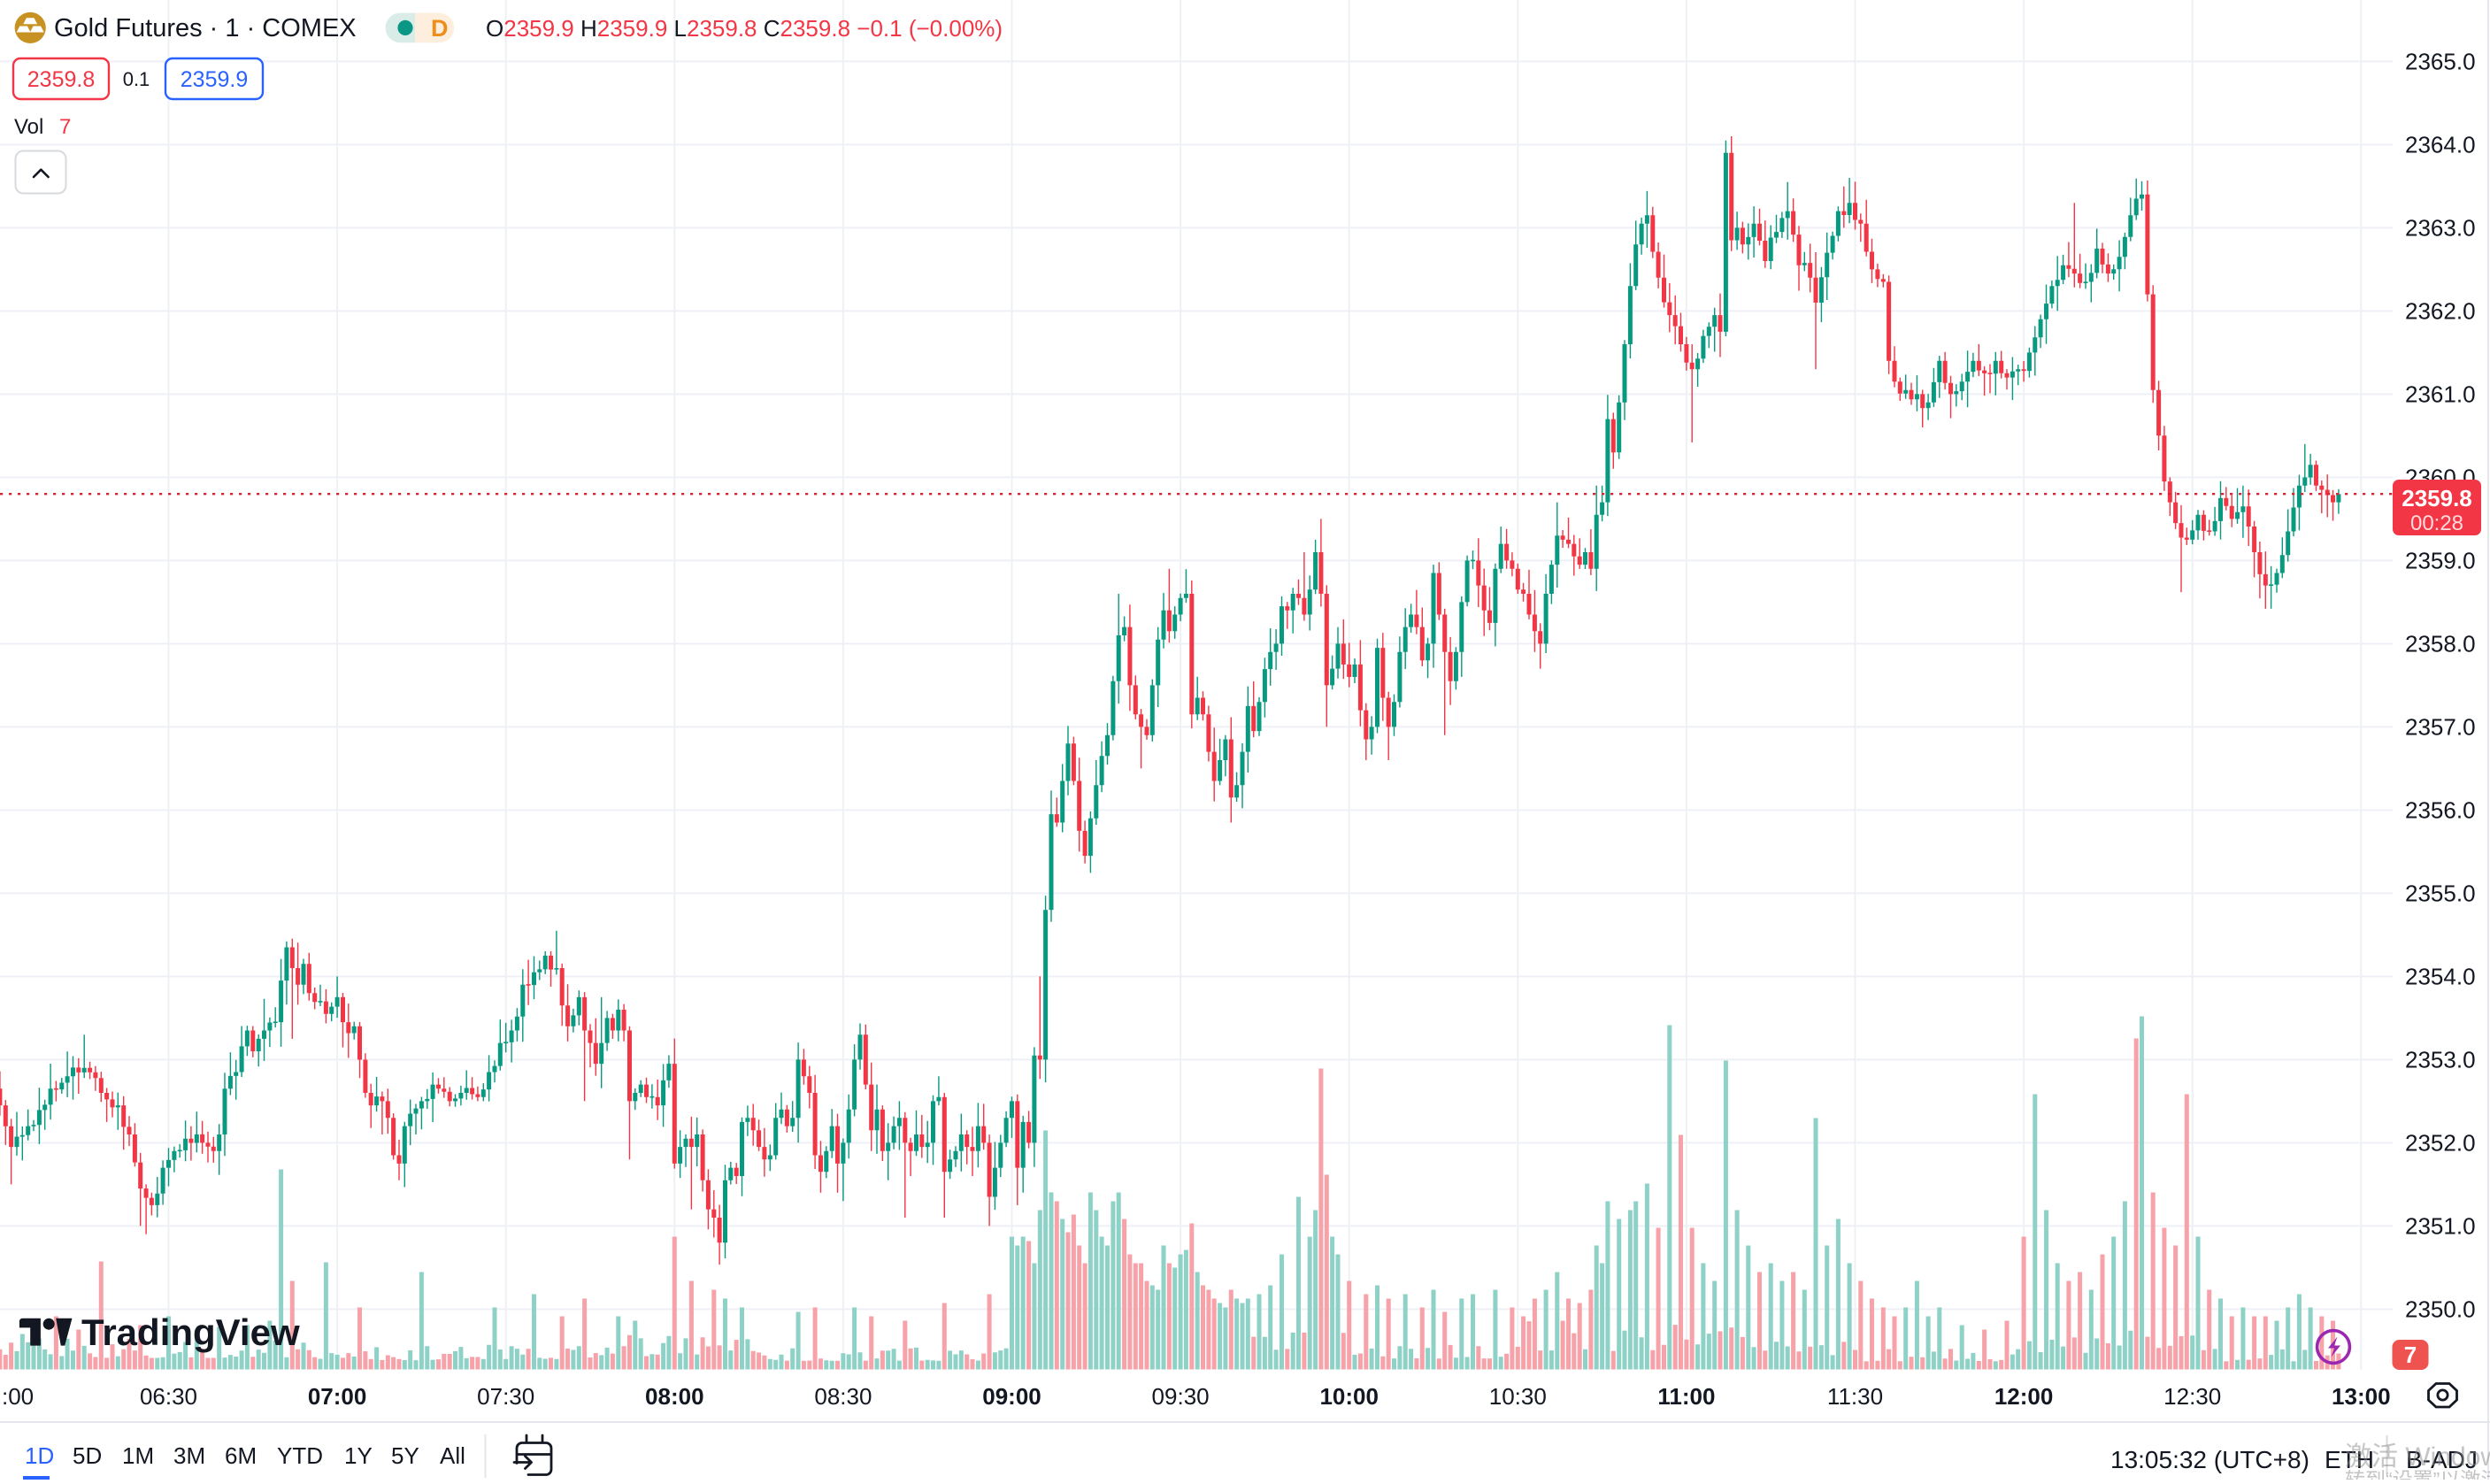 This screenshot has width=2490, height=1484. I want to click on svg-text: 09:30, so click(1181, 1396).